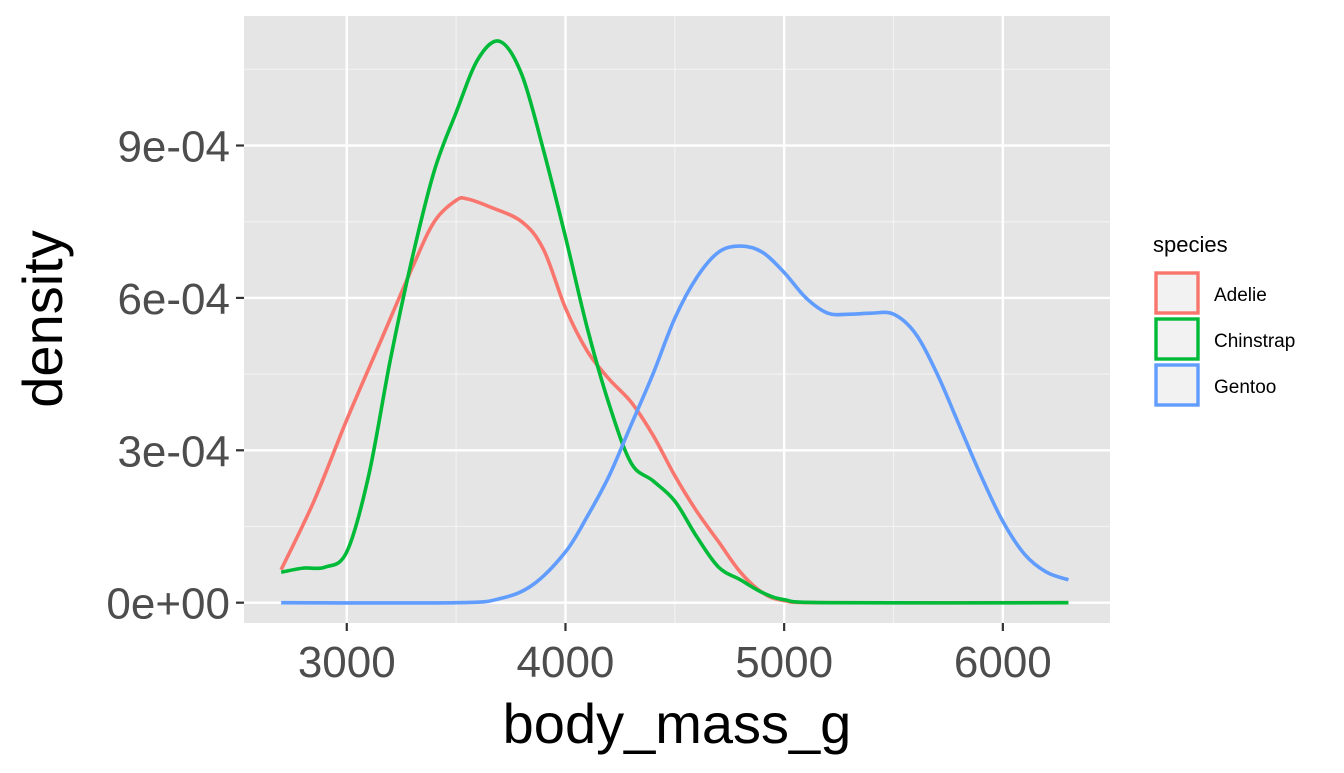 This screenshot has height=773, width=1344. What do you see at coordinates (677, 723) in the screenshot?
I see `x-axis-title: body_mass_g` at bounding box center [677, 723].